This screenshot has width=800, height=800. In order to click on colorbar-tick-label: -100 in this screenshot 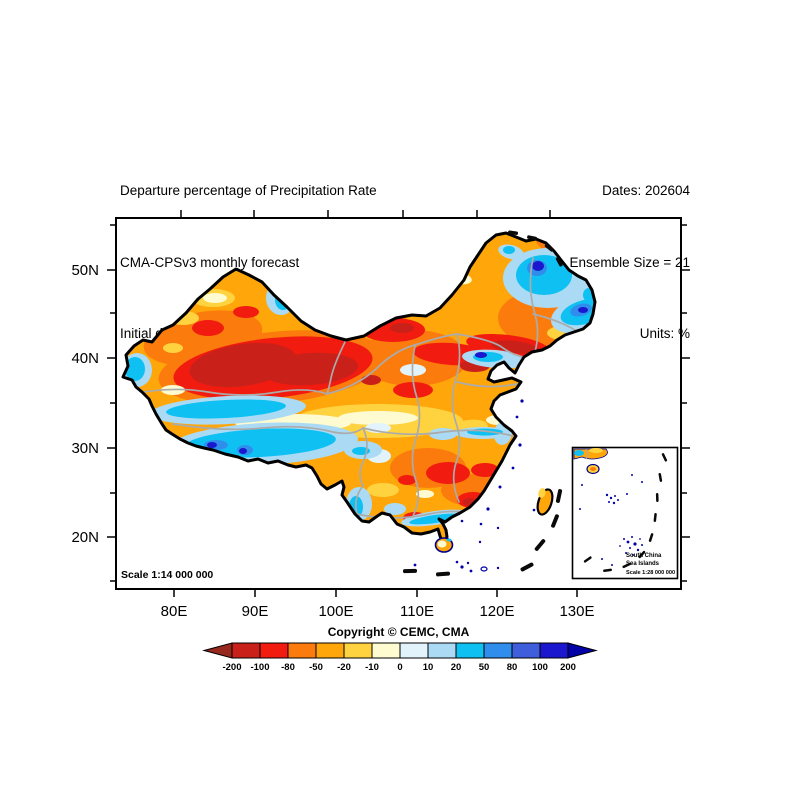, I will do `click(259, 667)`.